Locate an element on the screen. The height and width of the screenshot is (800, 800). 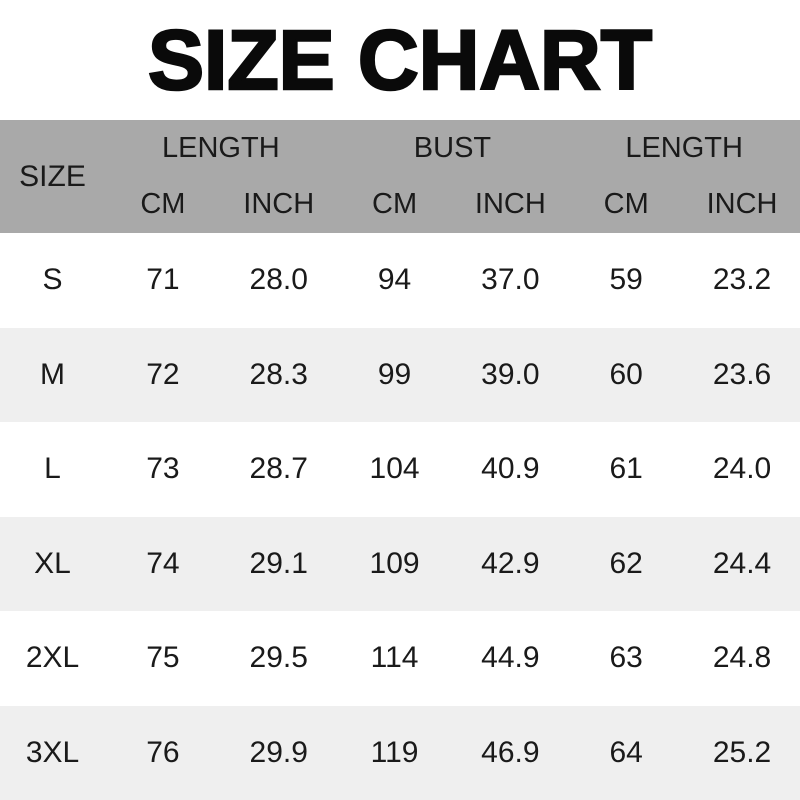
table-row-2xl: 2XL 75 29.5 114 44.9 63 24.8 is located at coordinates (400, 658).